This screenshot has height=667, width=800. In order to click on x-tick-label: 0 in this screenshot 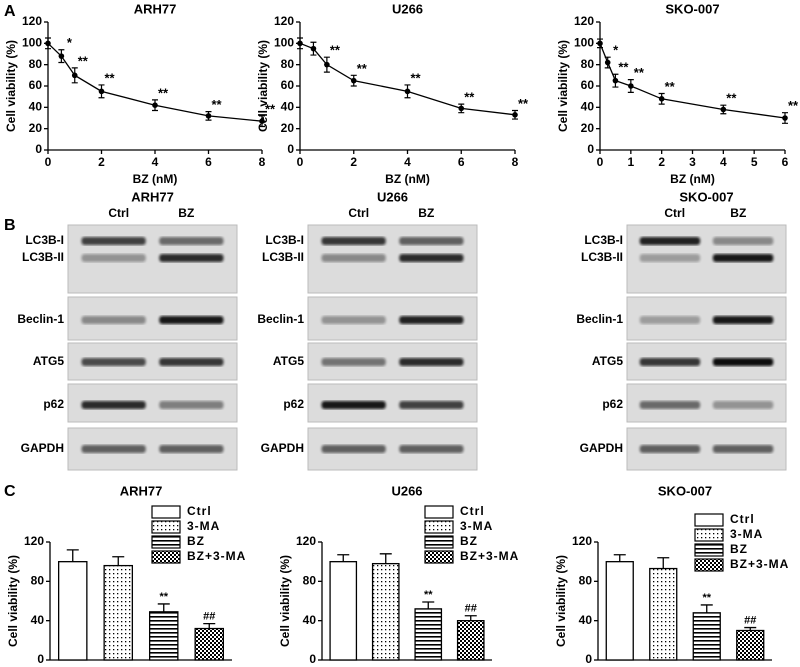, I will do `click(300, 162)`.